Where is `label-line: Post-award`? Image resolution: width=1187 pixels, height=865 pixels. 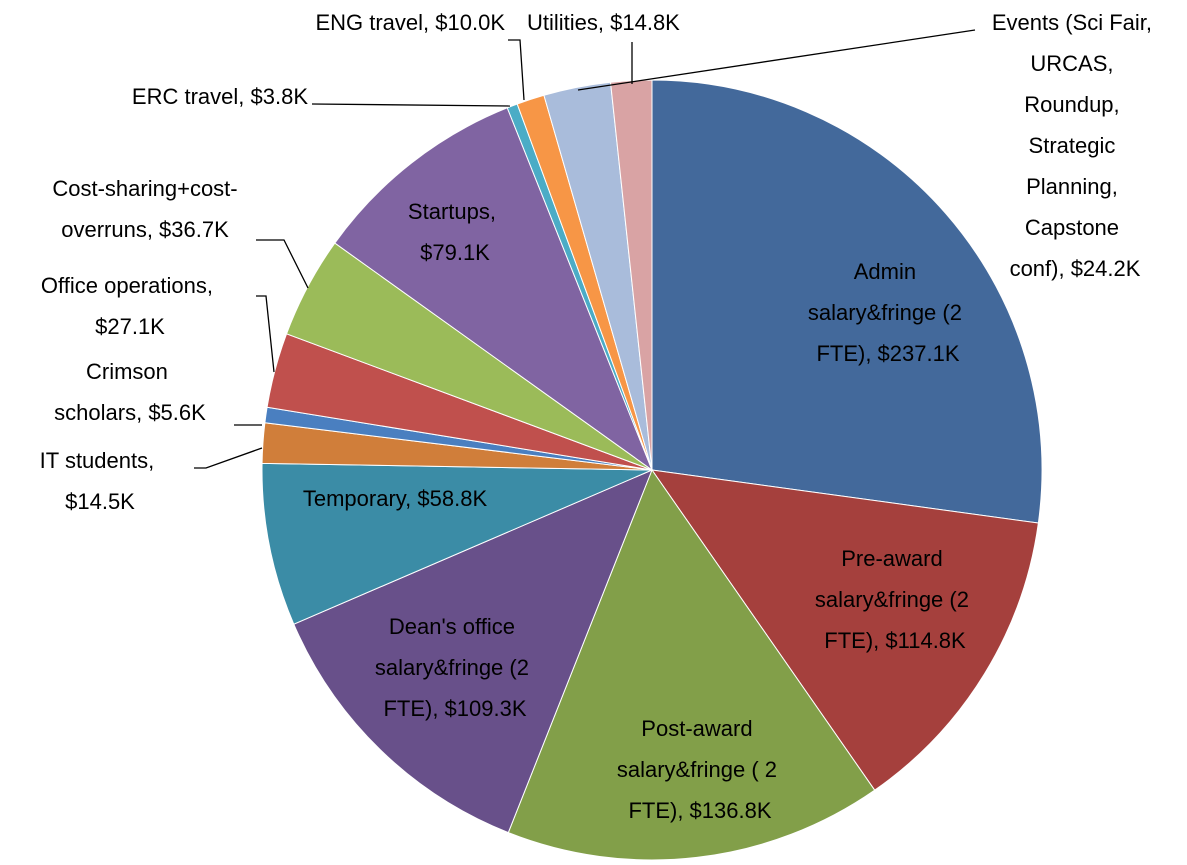 label-line: Post-award is located at coordinates (699, 728).